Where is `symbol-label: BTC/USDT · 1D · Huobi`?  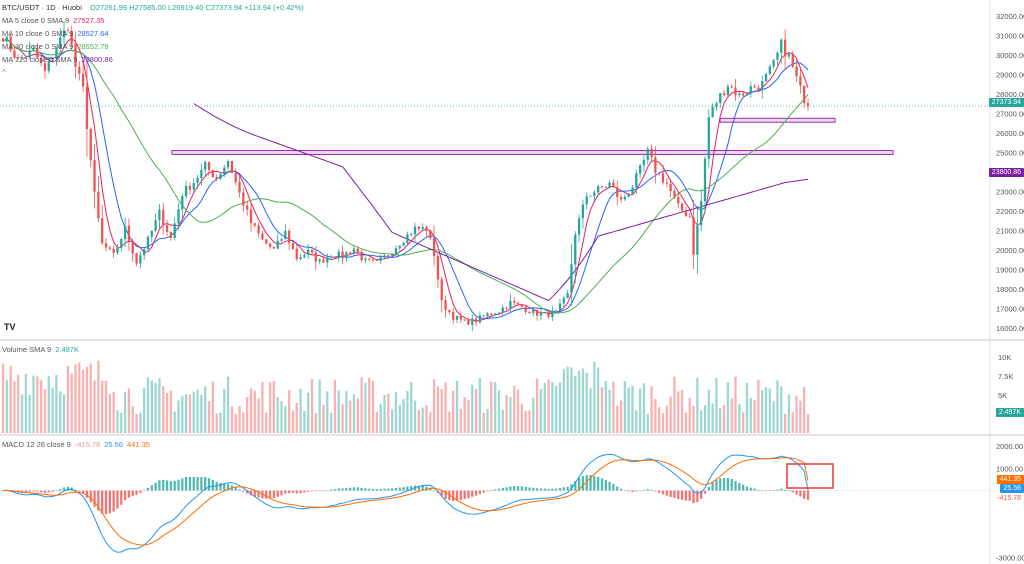 symbol-label: BTC/USDT · 1D · Huobi is located at coordinates (42, 7).